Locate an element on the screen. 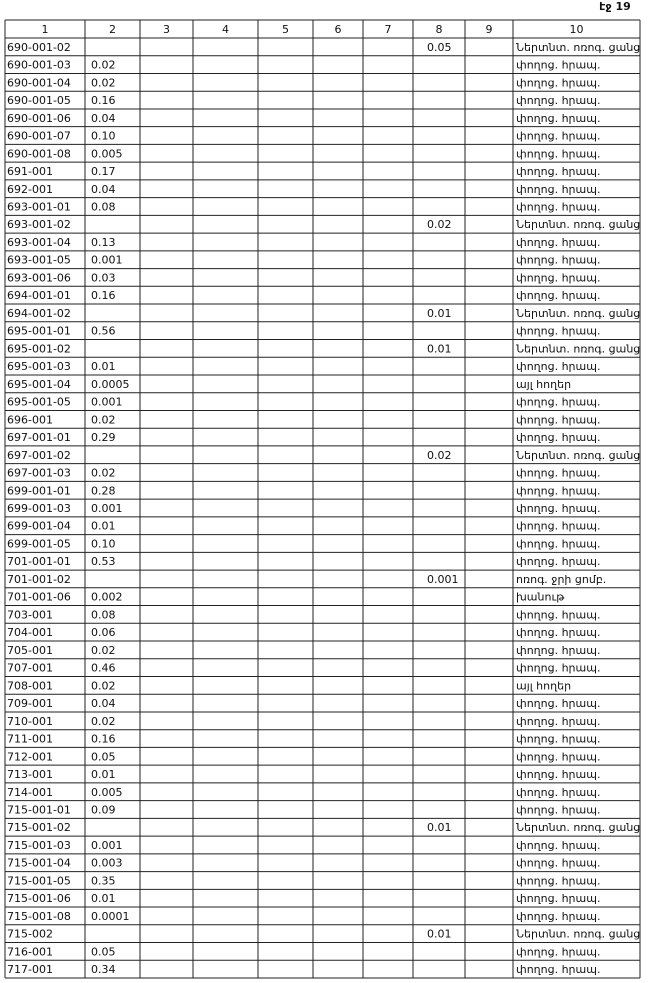 The height and width of the screenshot is (983, 663). column-header: 8 is located at coordinates (439, 29).